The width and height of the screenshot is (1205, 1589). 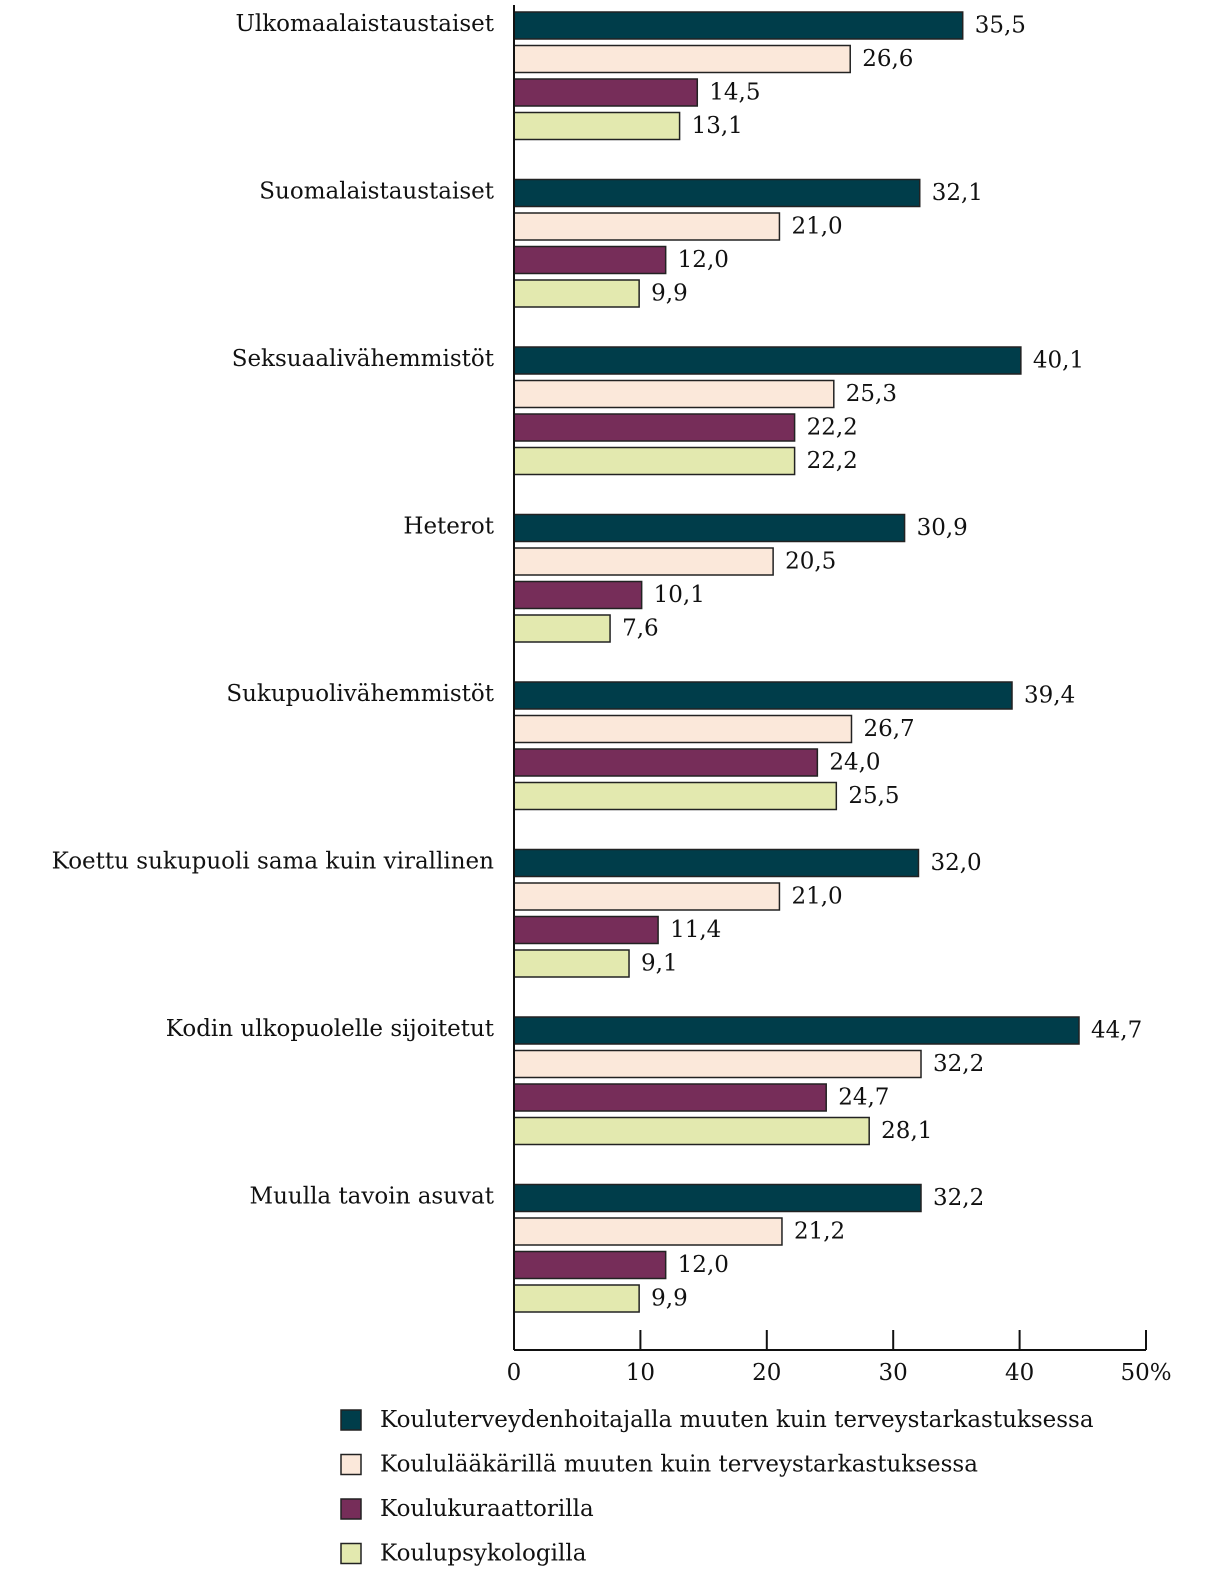 What do you see at coordinates (679, 595) in the screenshot?
I see `value-label: 10,1` at bounding box center [679, 595].